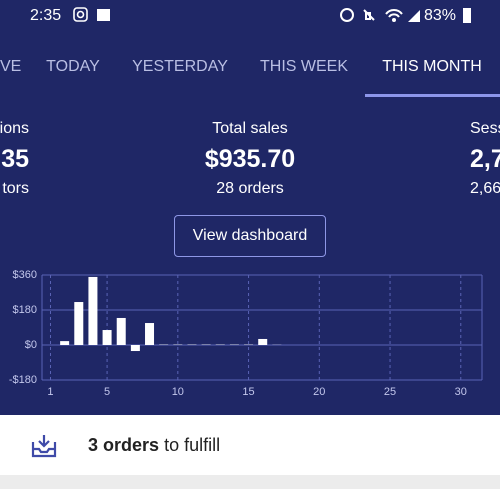 The image size is (500, 489). Describe the element at coordinates (31, 345) in the screenshot. I see `y-tick-label: $0` at that location.